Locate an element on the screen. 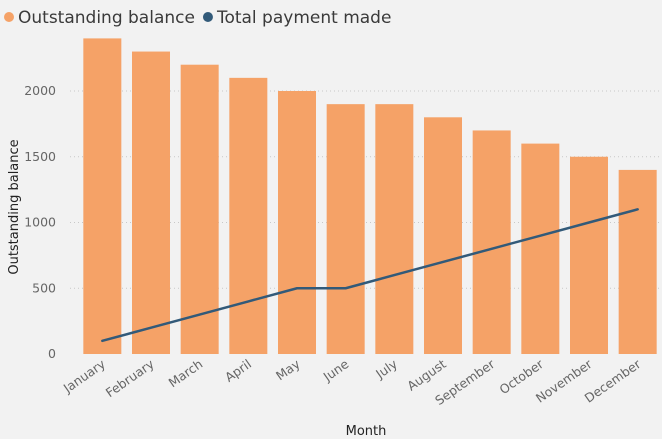  y-axis-title: Outstanding balance is located at coordinates (14, 206).